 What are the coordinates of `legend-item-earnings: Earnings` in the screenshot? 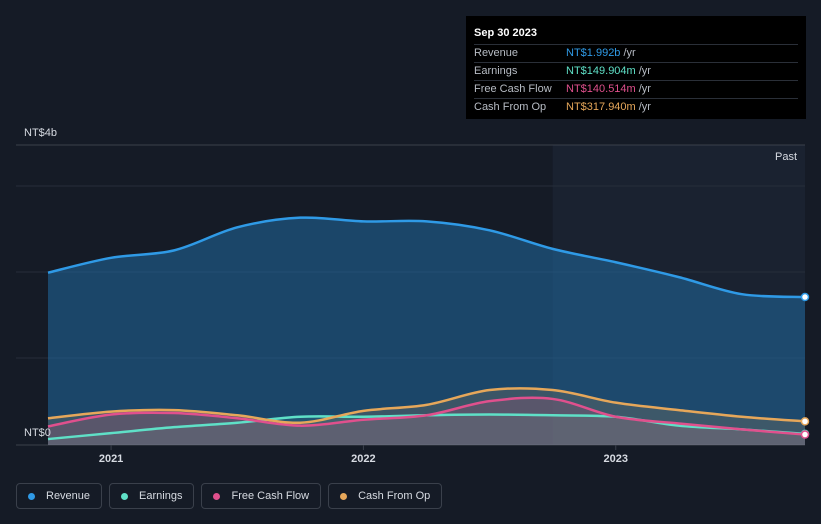 It's located at (152, 496).